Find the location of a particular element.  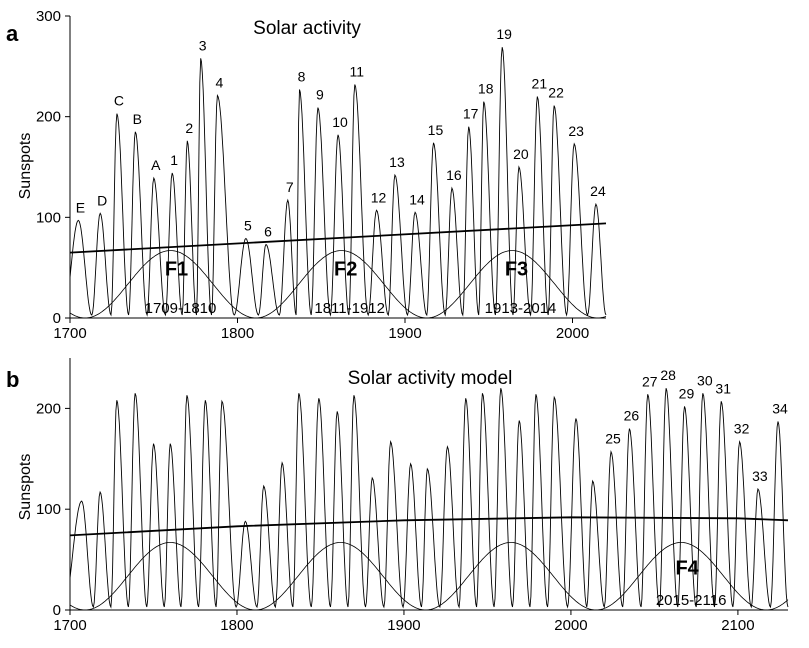

panel-label-a: a is located at coordinates (12, 33).